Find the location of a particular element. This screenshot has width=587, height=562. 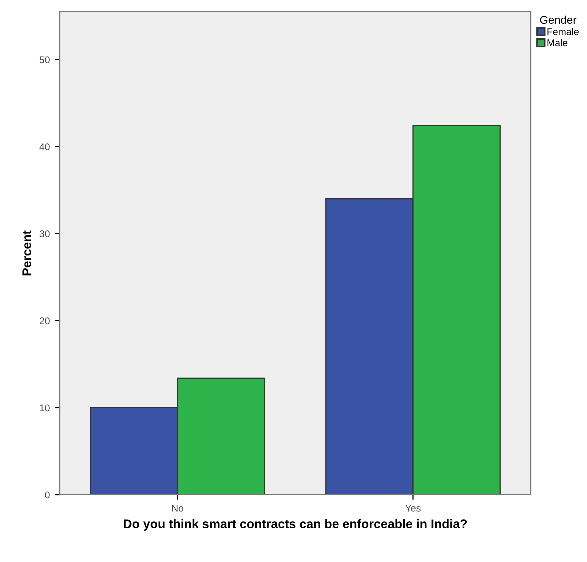

legend-label: Male is located at coordinates (558, 42).